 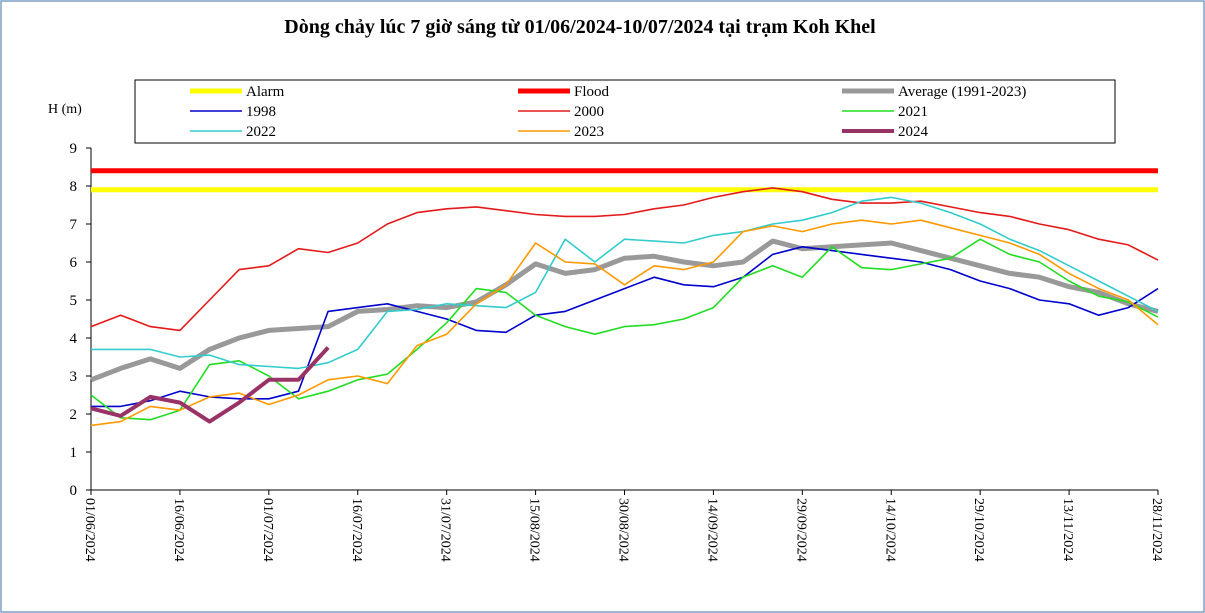 What do you see at coordinates (210, 385) in the screenshot?
I see `series-line` at bounding box center [210, 385].